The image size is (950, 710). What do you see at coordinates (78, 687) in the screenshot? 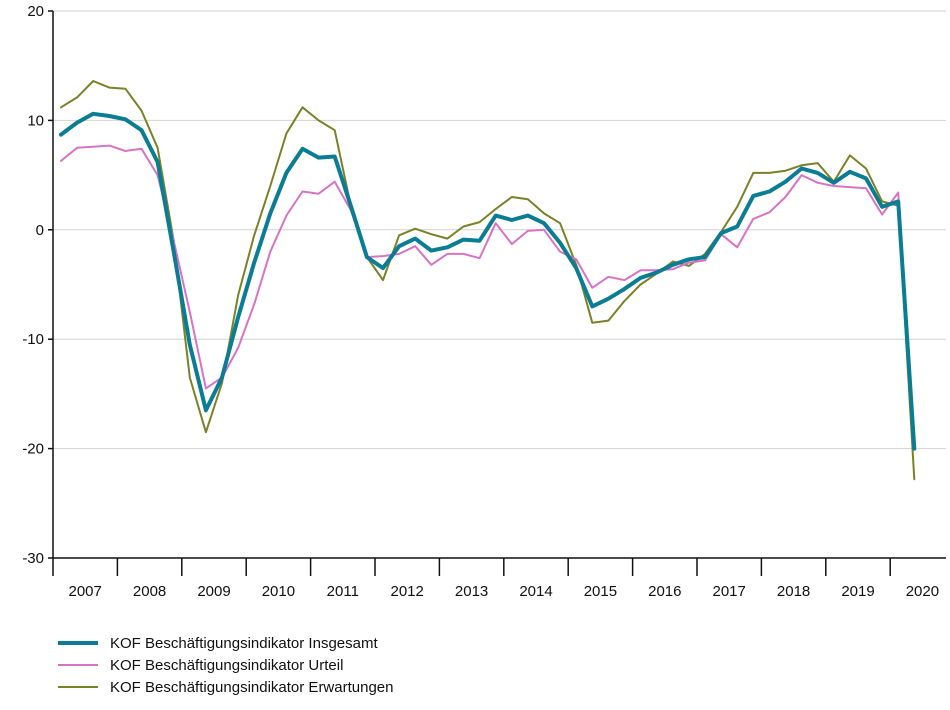
I see `legend-swatch-erwartungen` at bounding box center [78, 687].